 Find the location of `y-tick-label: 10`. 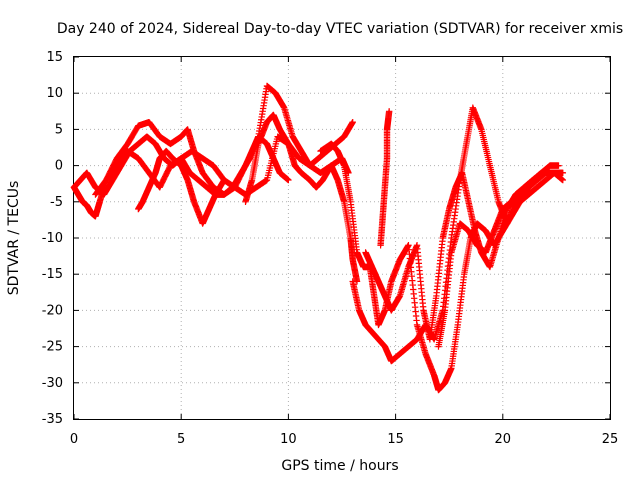

y-tick-label: 10 is located at coordinates (54, 93).